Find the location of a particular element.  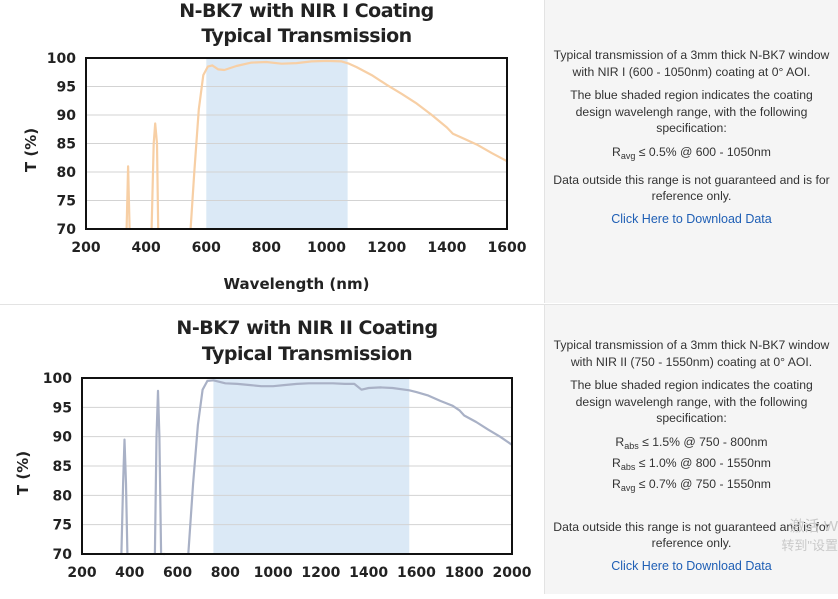

x-tick-label: 2000 is located at coordinates (512, 573).